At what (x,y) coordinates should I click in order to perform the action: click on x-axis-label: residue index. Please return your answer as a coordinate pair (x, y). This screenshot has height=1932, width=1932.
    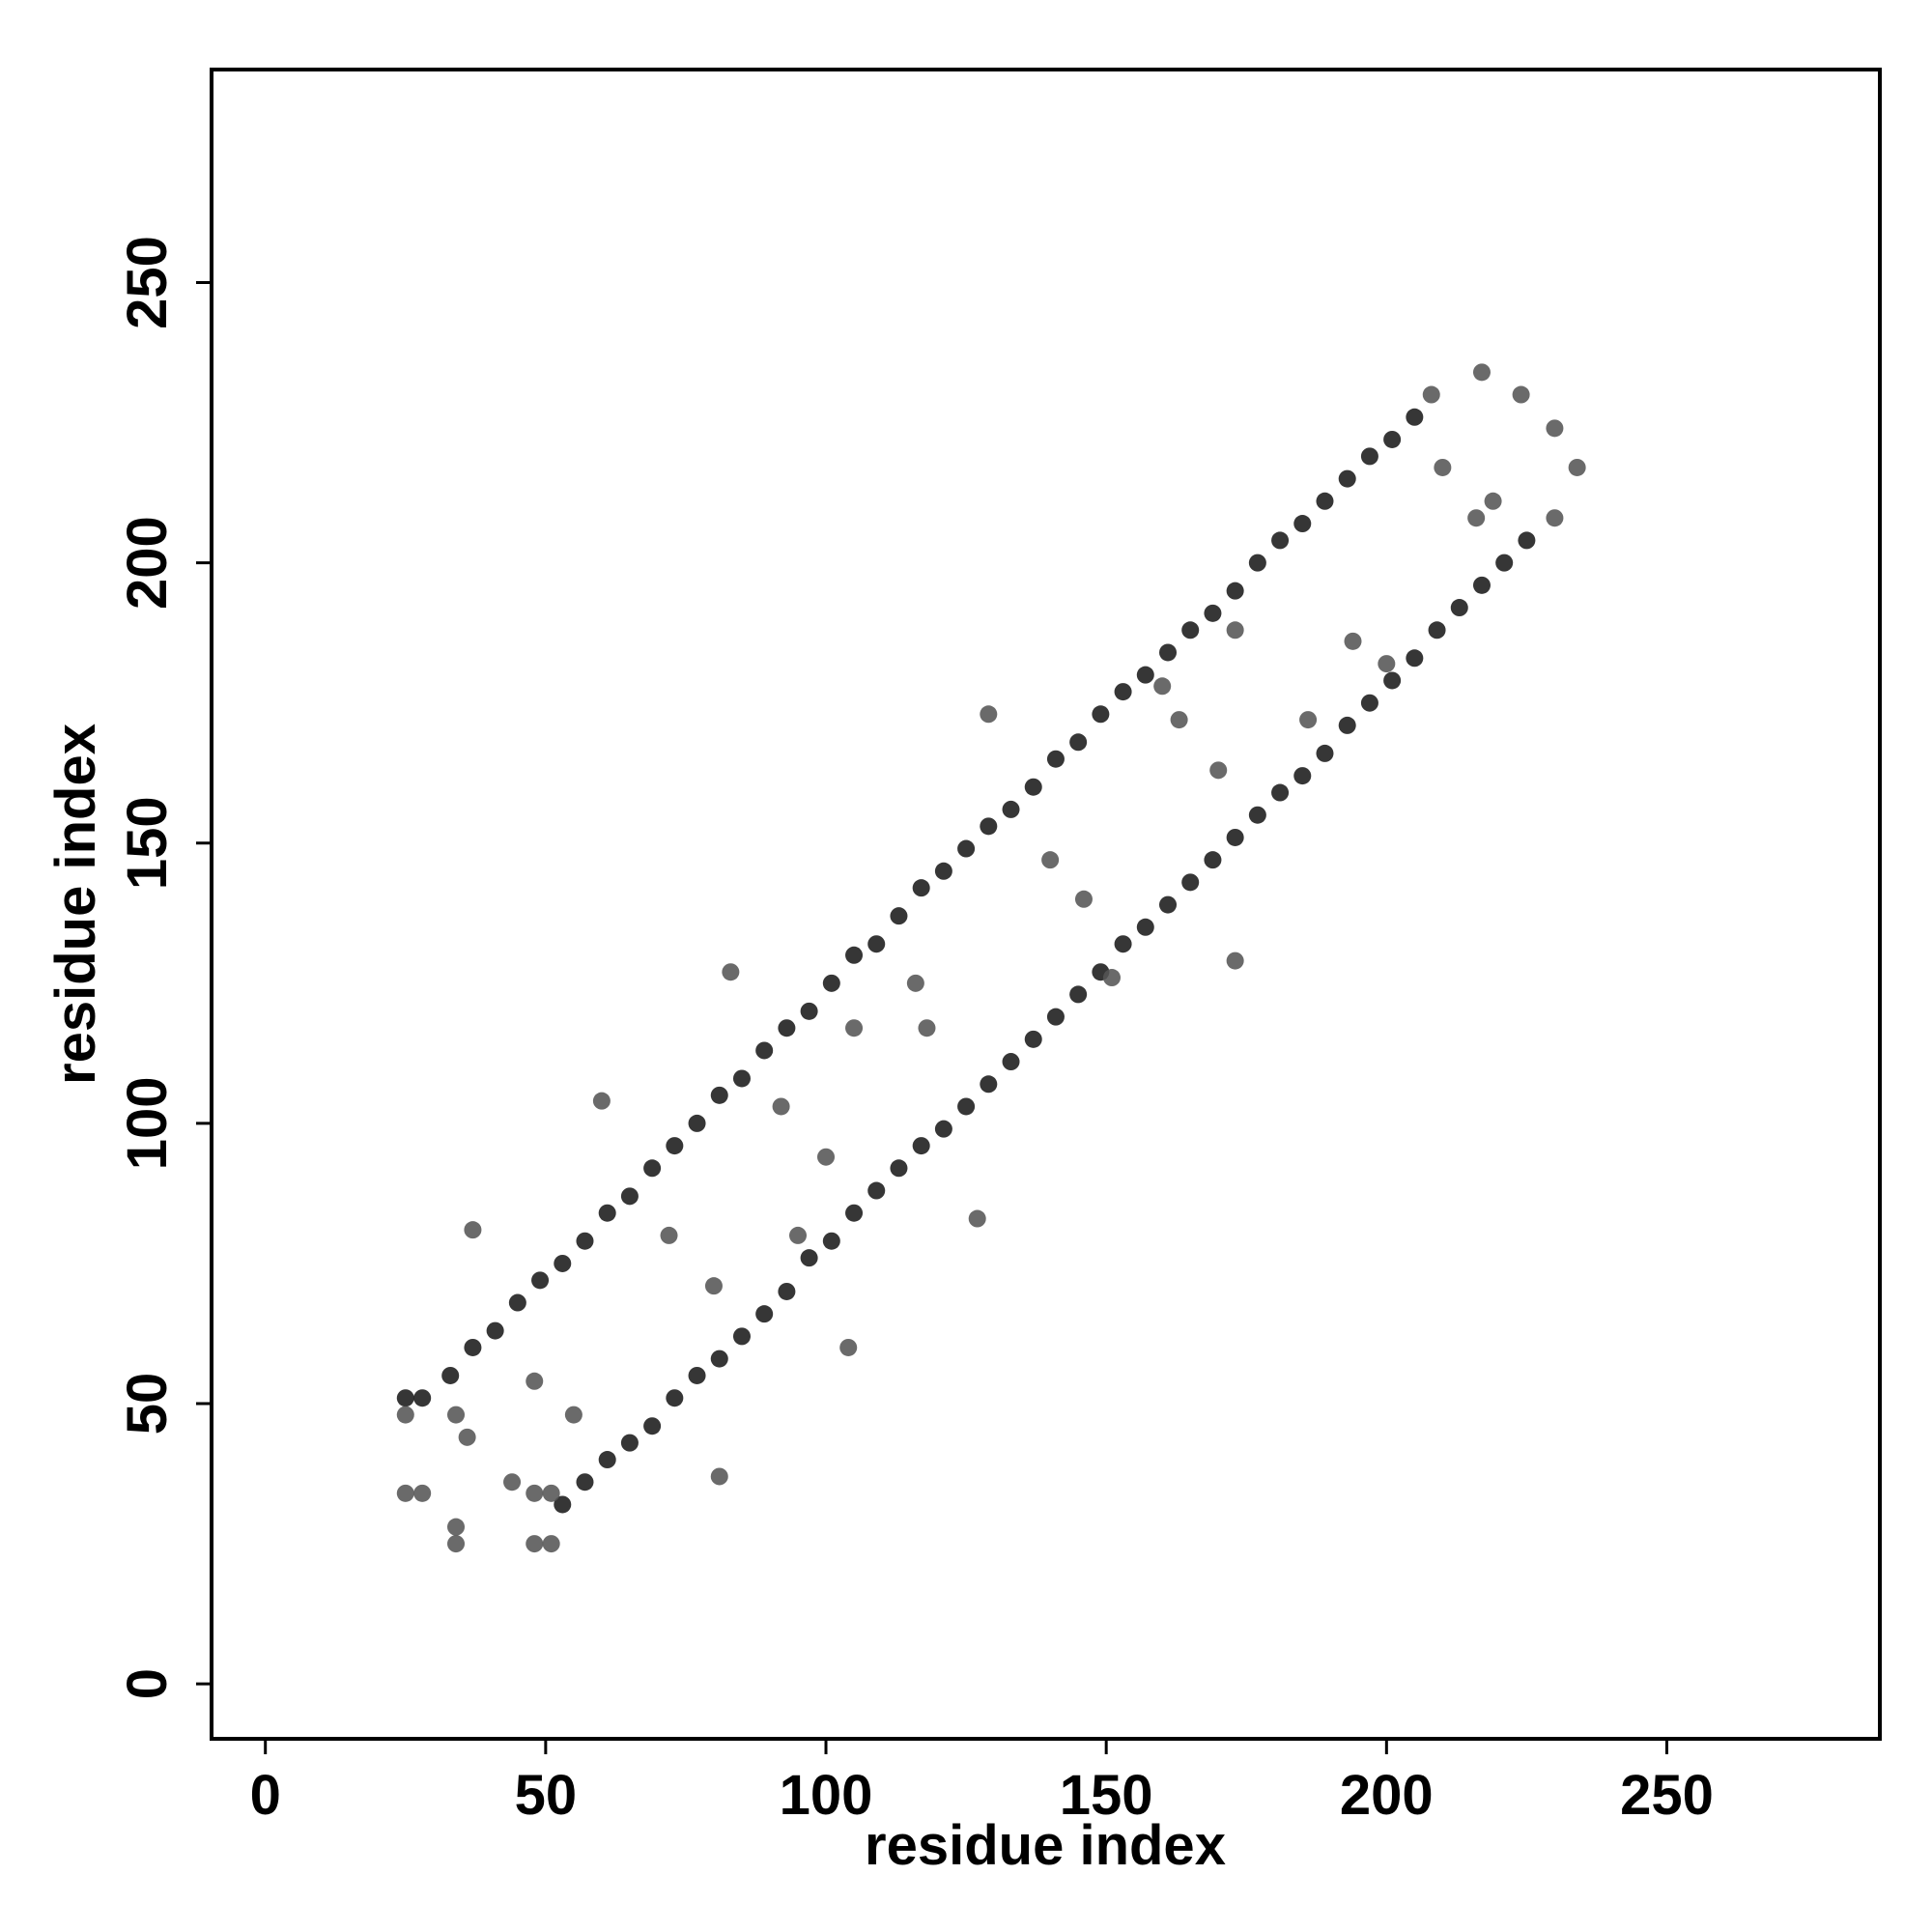
    Looking at the image, I should click on (1045, 1845).